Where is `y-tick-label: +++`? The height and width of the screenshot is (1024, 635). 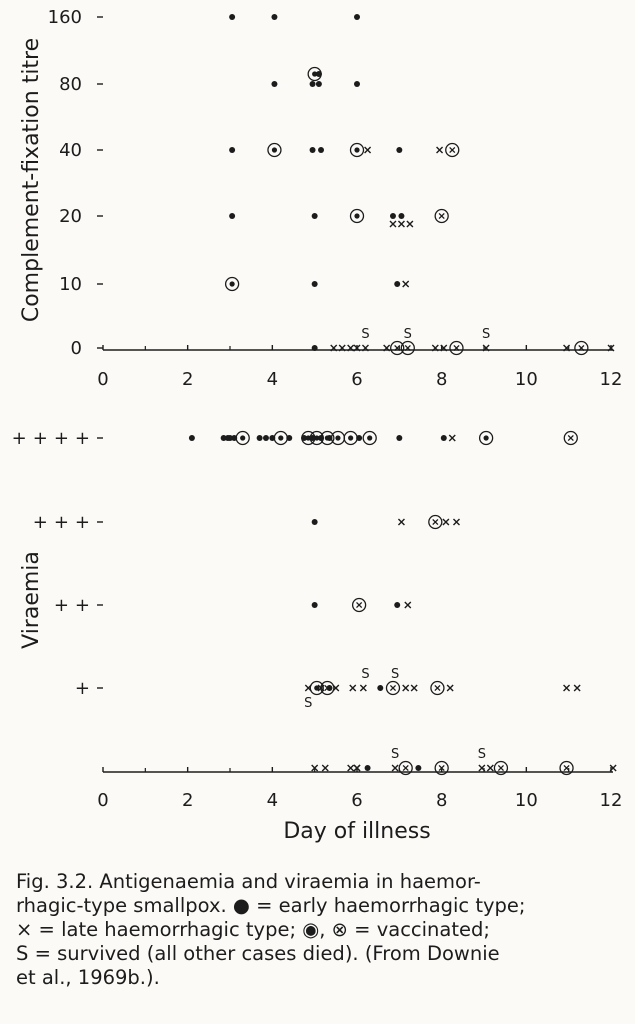
y-tick-label: +++ is located at coordinates (64, 522).